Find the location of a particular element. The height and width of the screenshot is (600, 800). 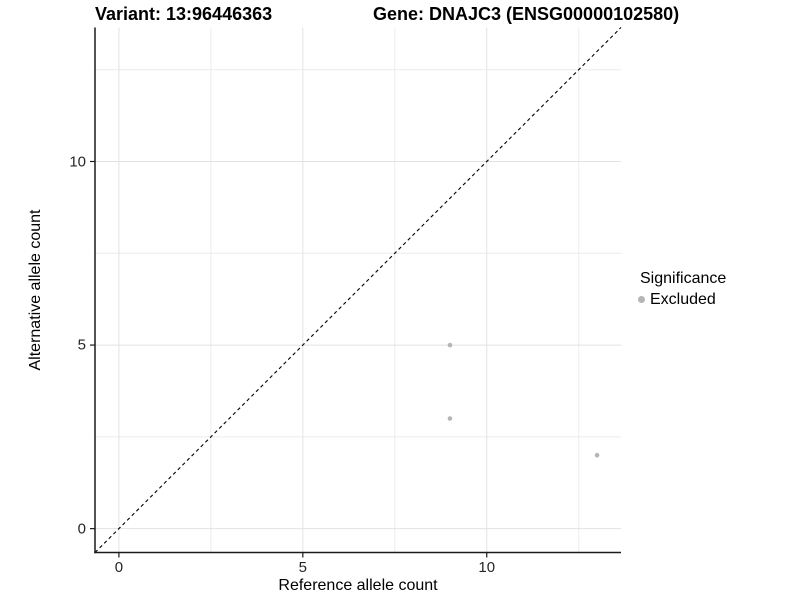

y-tick-label: 10 is located at coordinates (77, 161).